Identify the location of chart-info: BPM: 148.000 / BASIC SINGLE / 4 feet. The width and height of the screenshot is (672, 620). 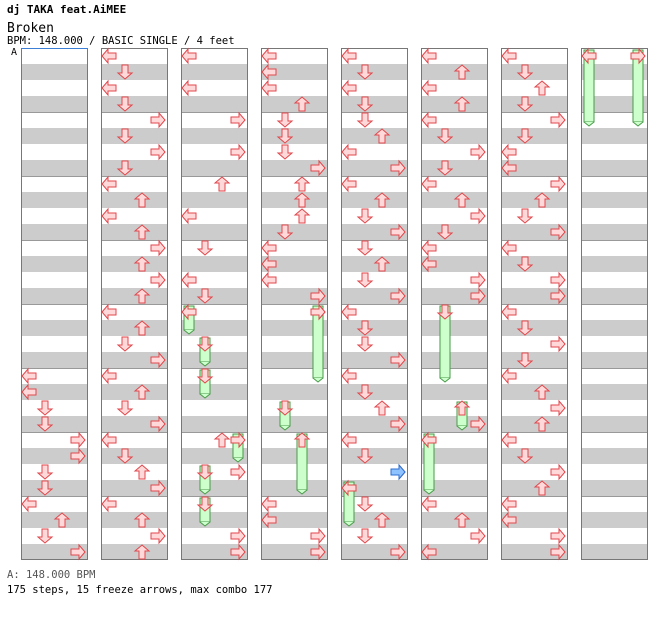
(121, 41).